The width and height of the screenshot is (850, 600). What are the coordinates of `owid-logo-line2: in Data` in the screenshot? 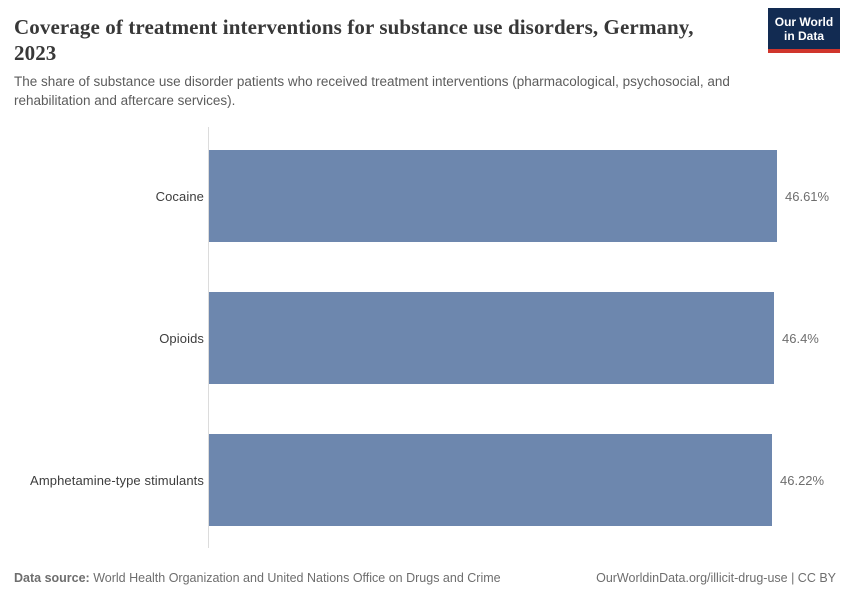 It's located at (803, 35).